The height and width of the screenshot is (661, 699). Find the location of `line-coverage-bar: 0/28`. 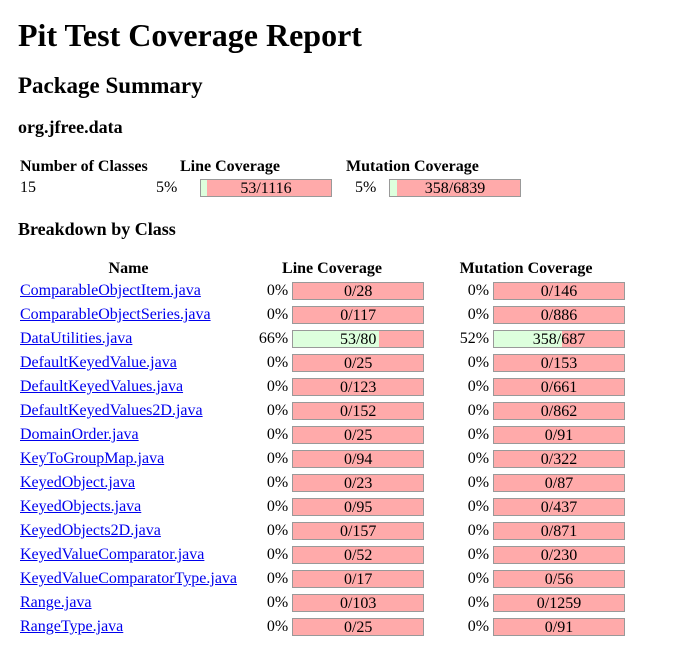

line-coverage-bar: 0/28 is located at coordinates (358, 291).